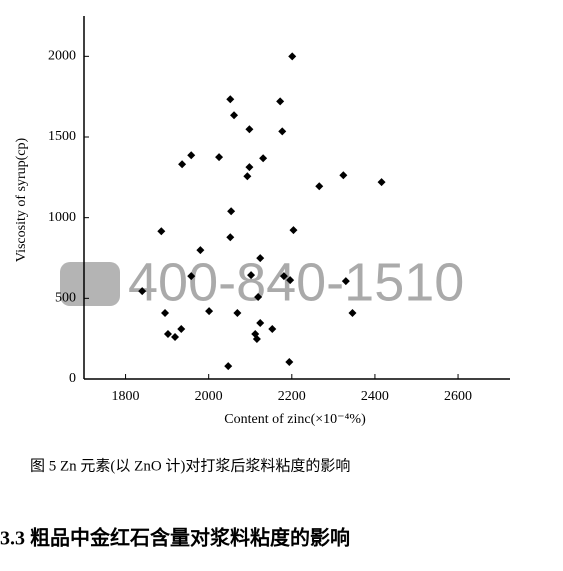  Describe the element at coordinates (62, 217) in the screenshot. I see `y-tick-label: 1000` at that location.